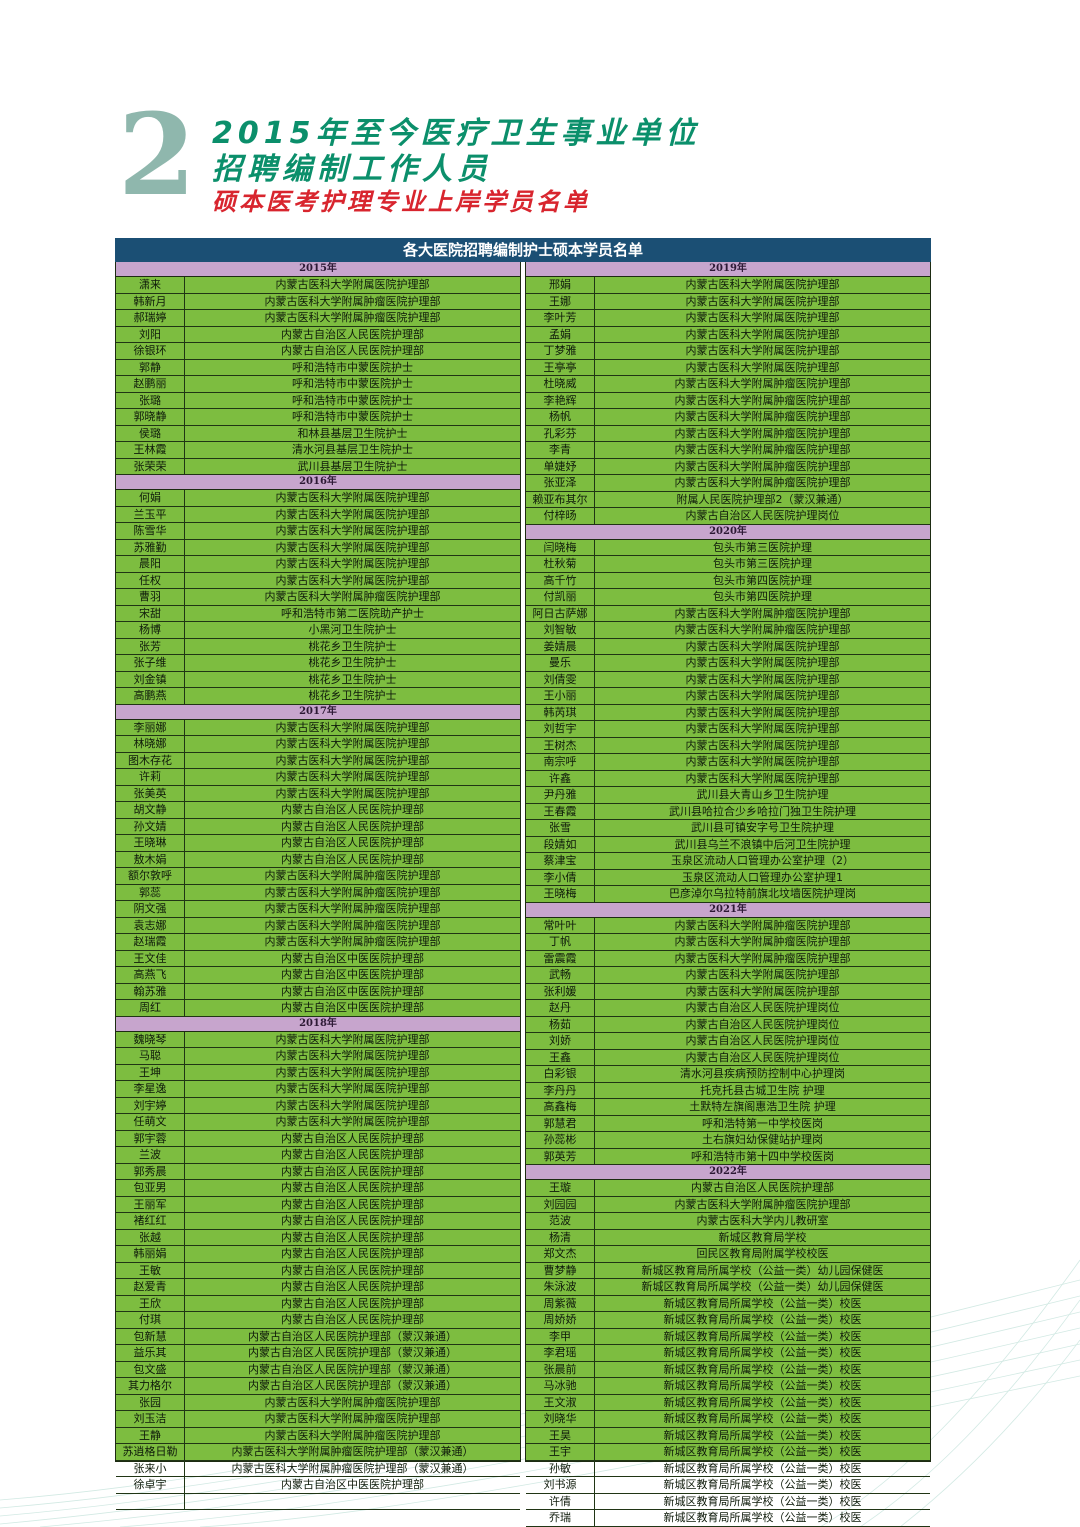  Describe the element at coordinates (318, 1171) in the screenshot. I see `table-row: 郭秀晨 内蒙古自治区人民医院护理部` at that location.